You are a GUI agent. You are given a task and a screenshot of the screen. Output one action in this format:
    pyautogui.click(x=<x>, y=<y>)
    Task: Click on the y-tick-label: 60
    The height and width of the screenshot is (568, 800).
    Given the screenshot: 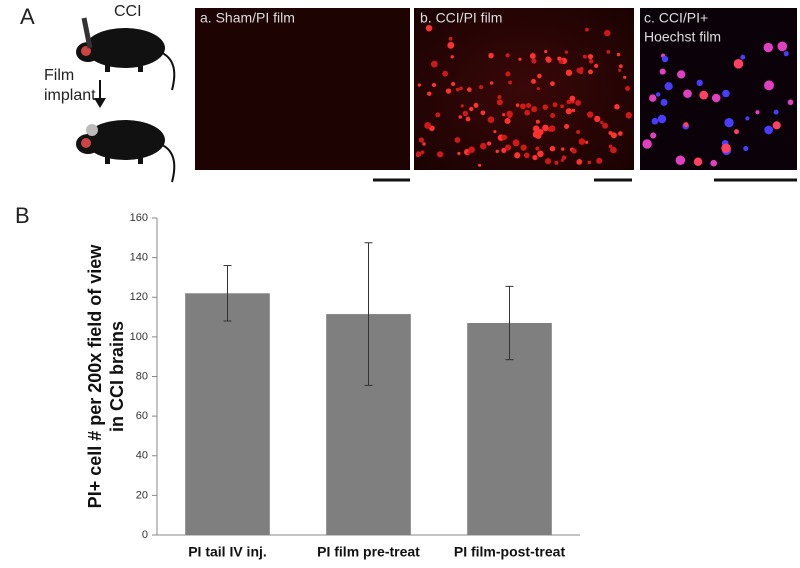 What is the action you would take?
    pyautogui.click(x=142, y=416)
    